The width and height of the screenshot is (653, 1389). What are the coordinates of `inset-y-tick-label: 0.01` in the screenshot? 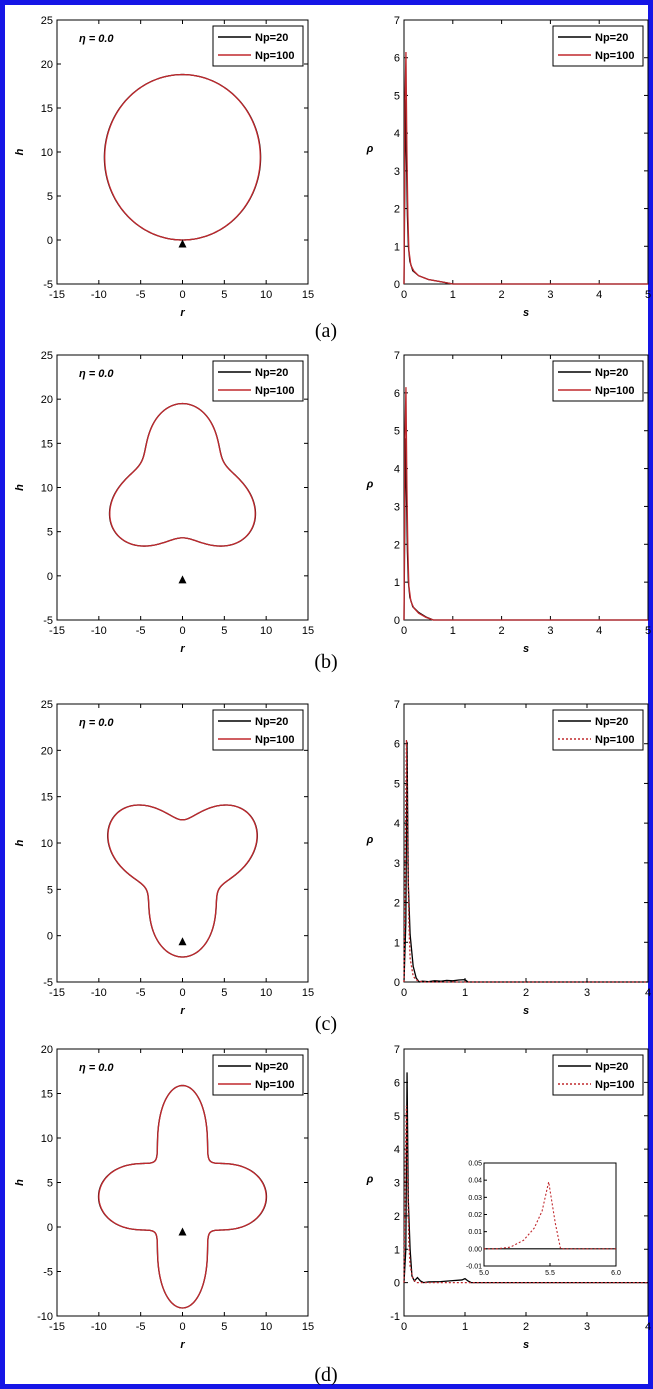 It's located at (475, 1232).